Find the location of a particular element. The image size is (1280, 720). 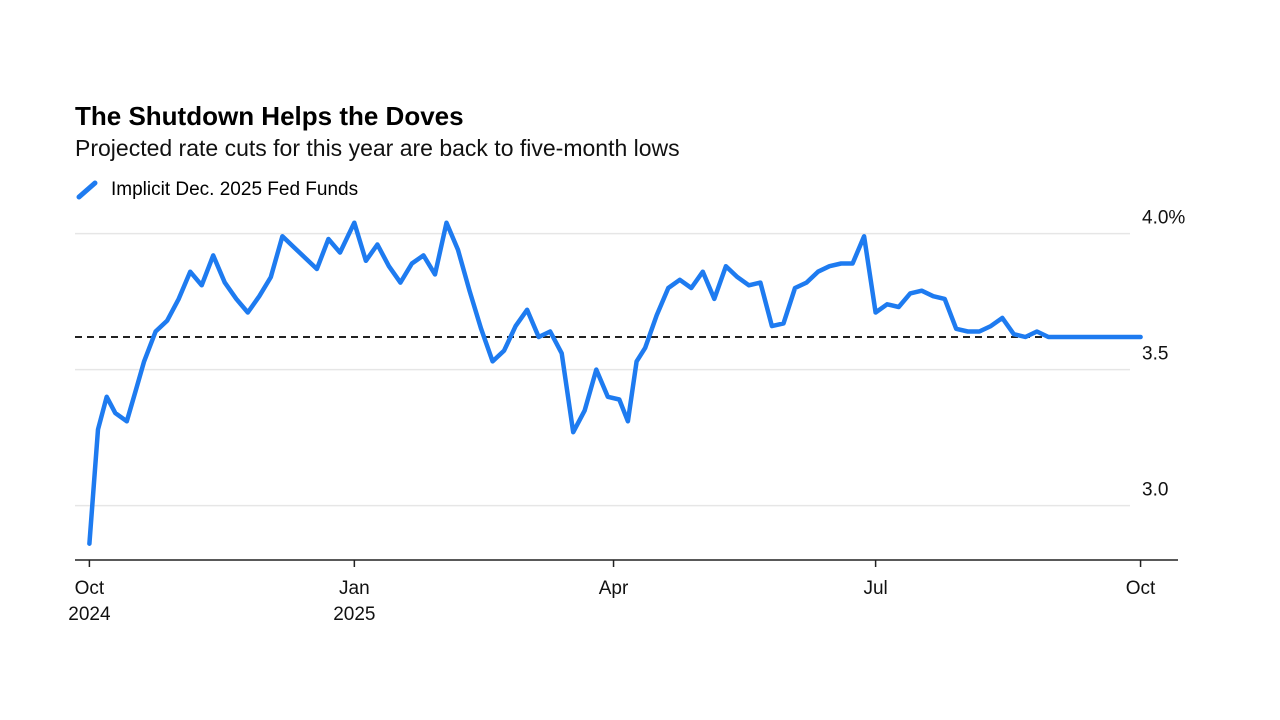

x-tick-label: Apr is located at coordinates (614, 588).